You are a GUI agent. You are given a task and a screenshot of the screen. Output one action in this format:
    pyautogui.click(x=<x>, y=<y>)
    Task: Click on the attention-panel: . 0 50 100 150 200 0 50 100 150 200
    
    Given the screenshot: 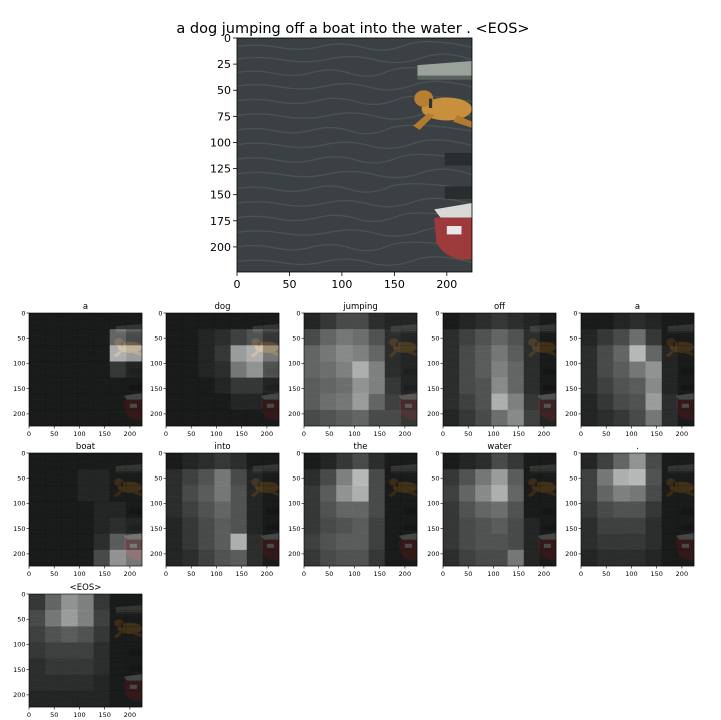 What is the action you would take?
    pyautogui.click(x=630, y=510)
    